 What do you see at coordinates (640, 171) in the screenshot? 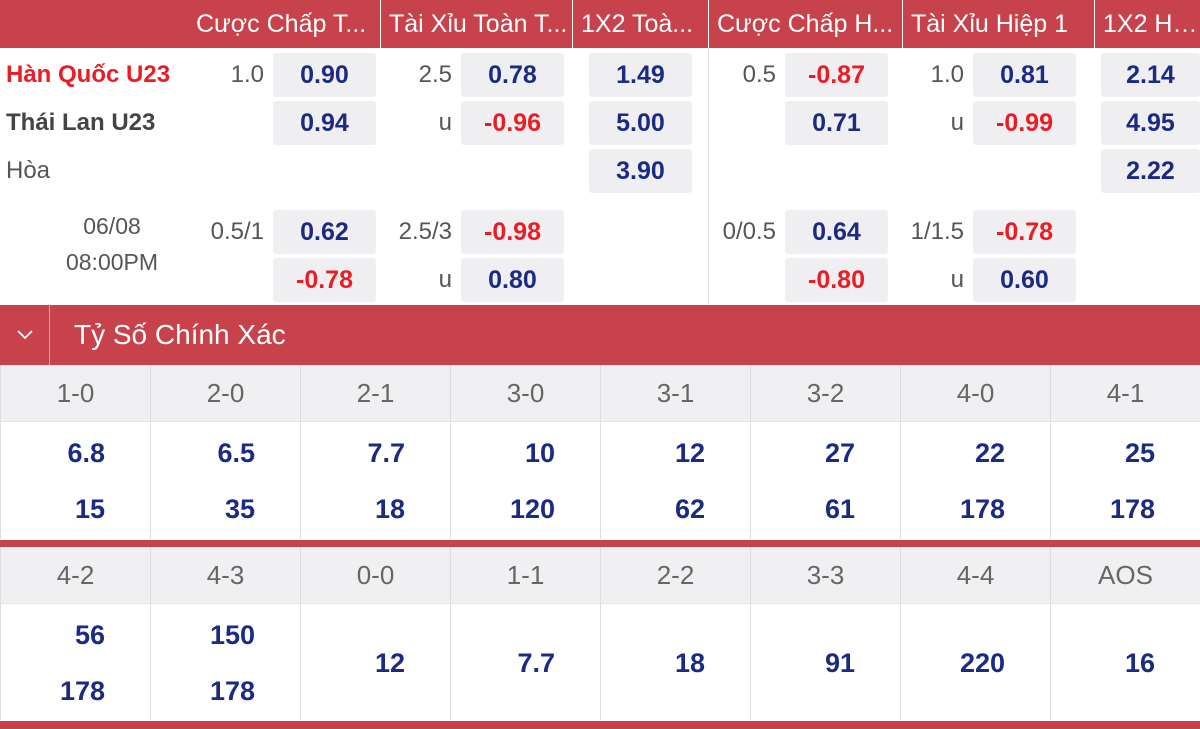
I see `odds-1x2-draw: 3.90` at bounding box center [640, 171].